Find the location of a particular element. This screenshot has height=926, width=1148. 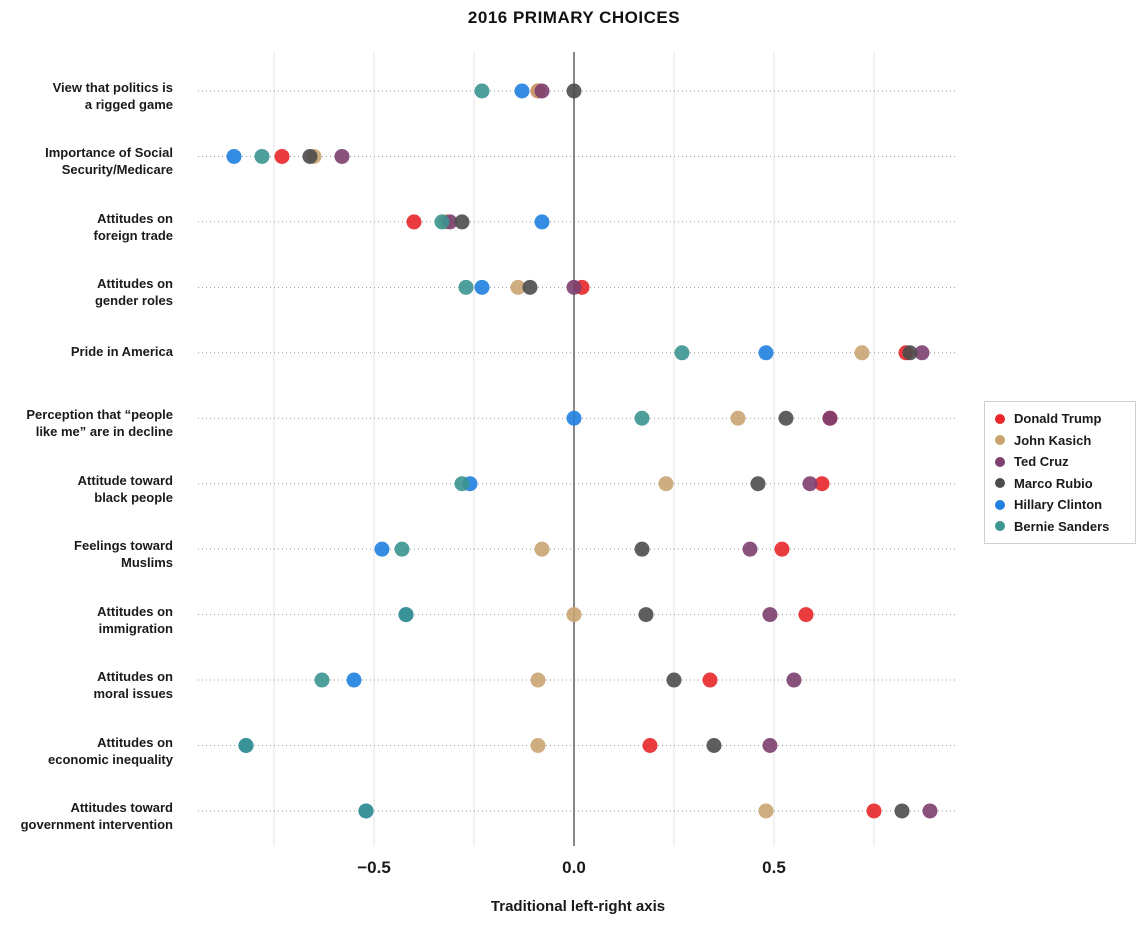

category-label: View that politics is a rigged game is located at coordinates (112, 96).